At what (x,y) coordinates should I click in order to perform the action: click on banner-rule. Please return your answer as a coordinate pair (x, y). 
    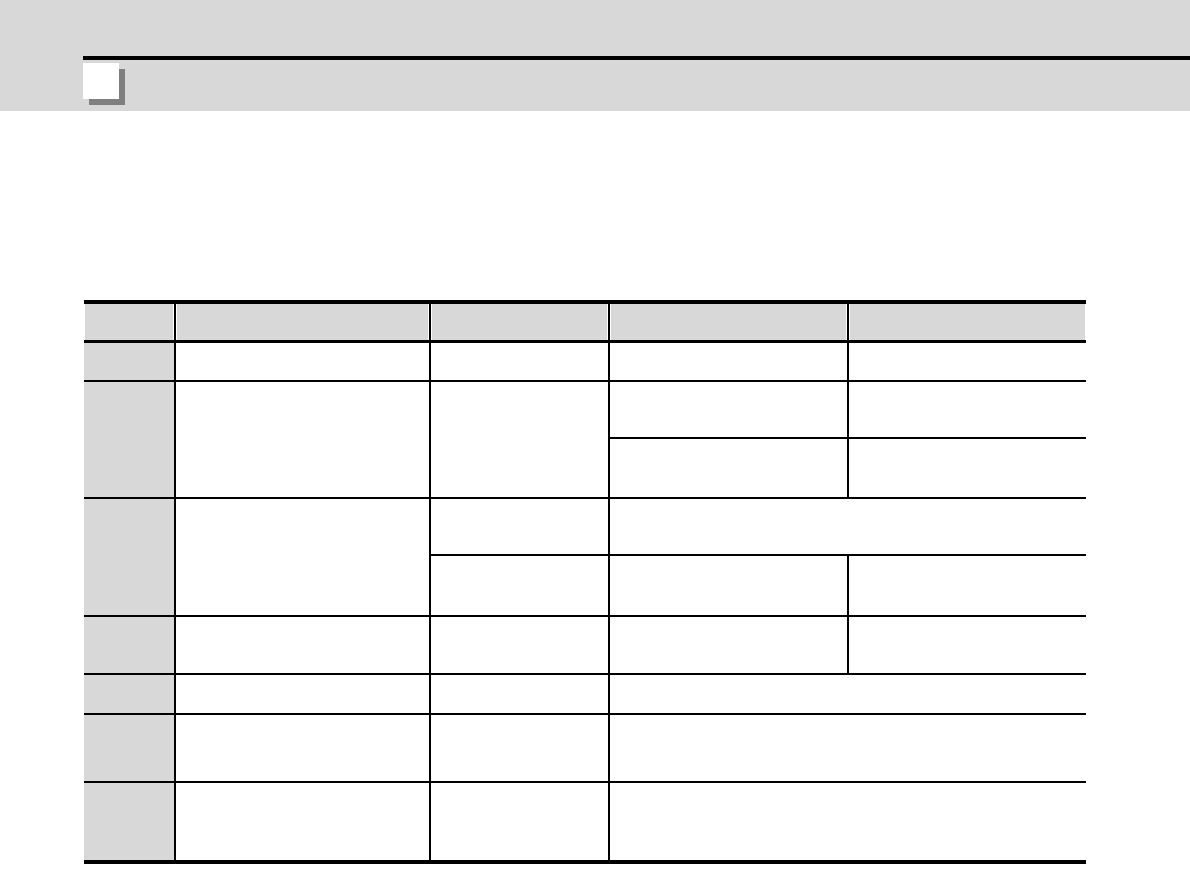
    Looking at the image, I should click on (636, 58).